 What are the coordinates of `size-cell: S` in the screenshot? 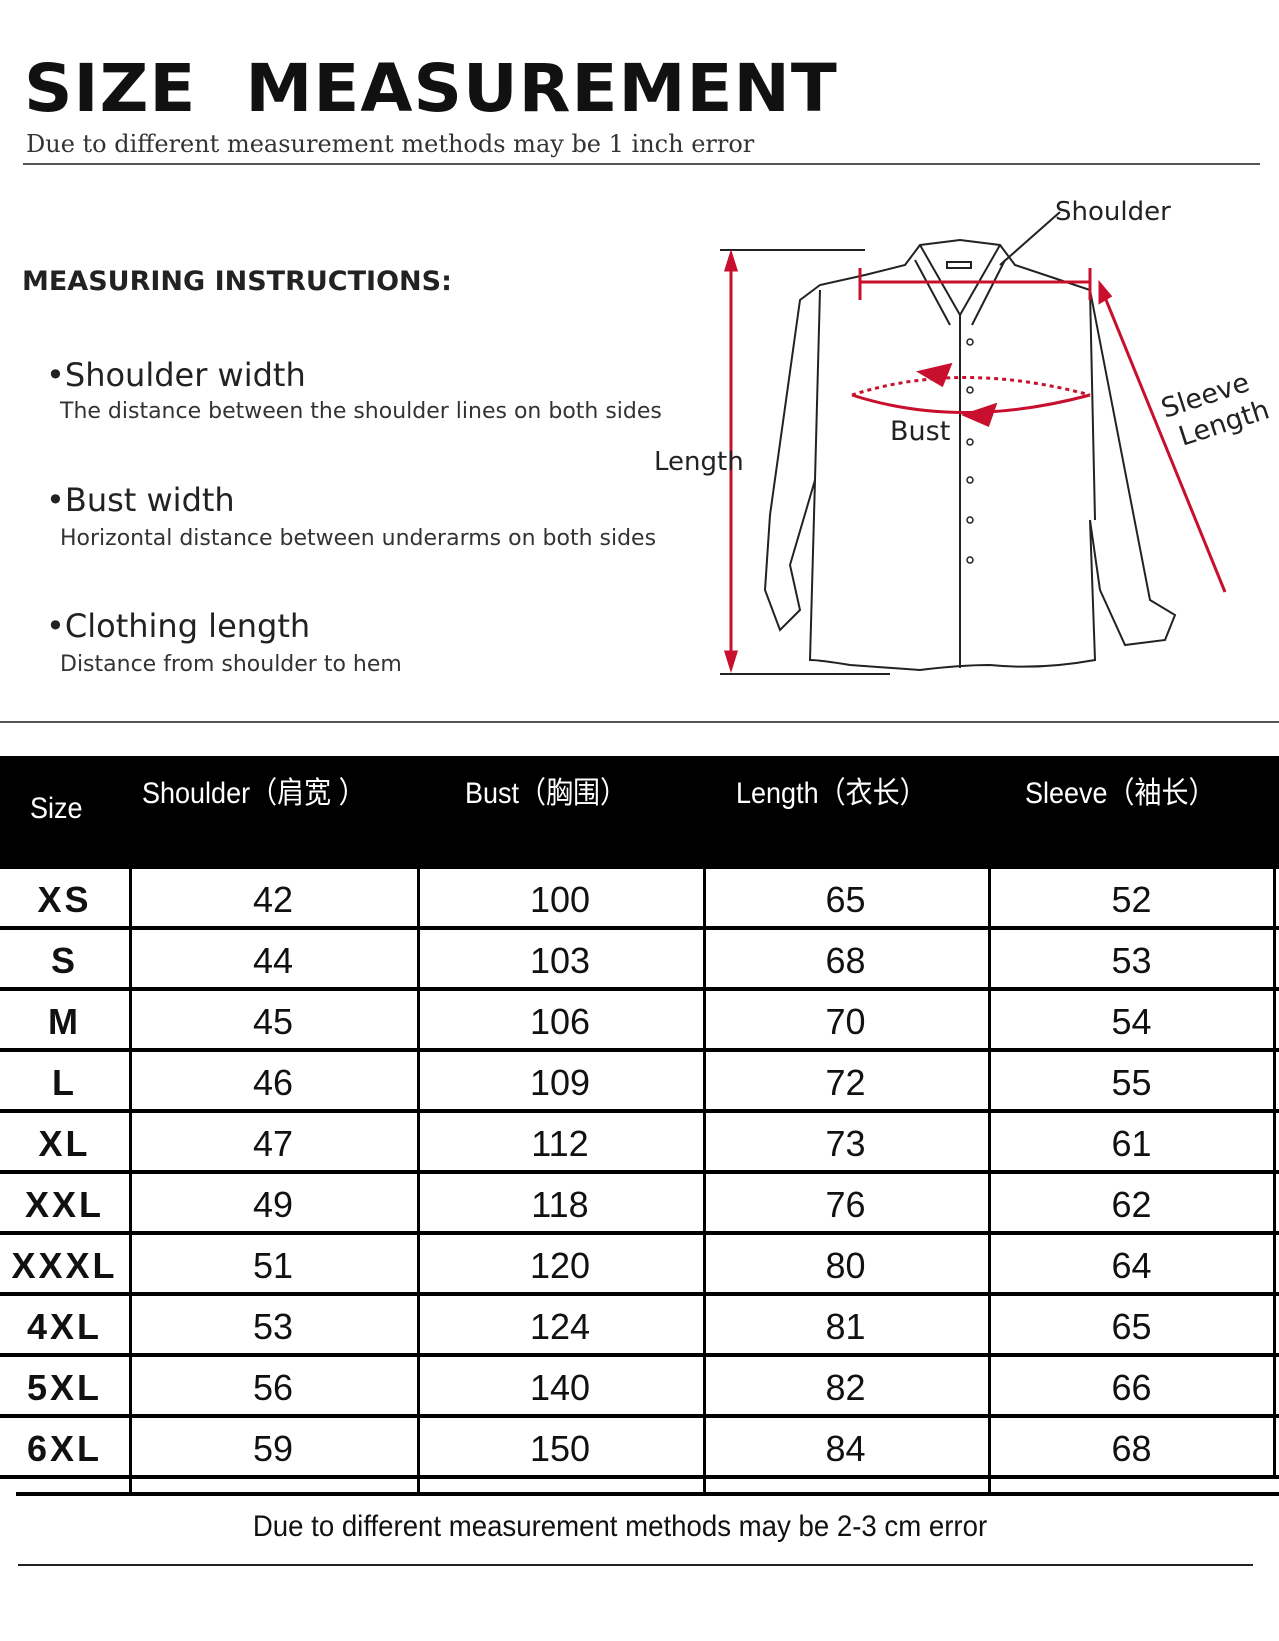 It's located at (64, 960).